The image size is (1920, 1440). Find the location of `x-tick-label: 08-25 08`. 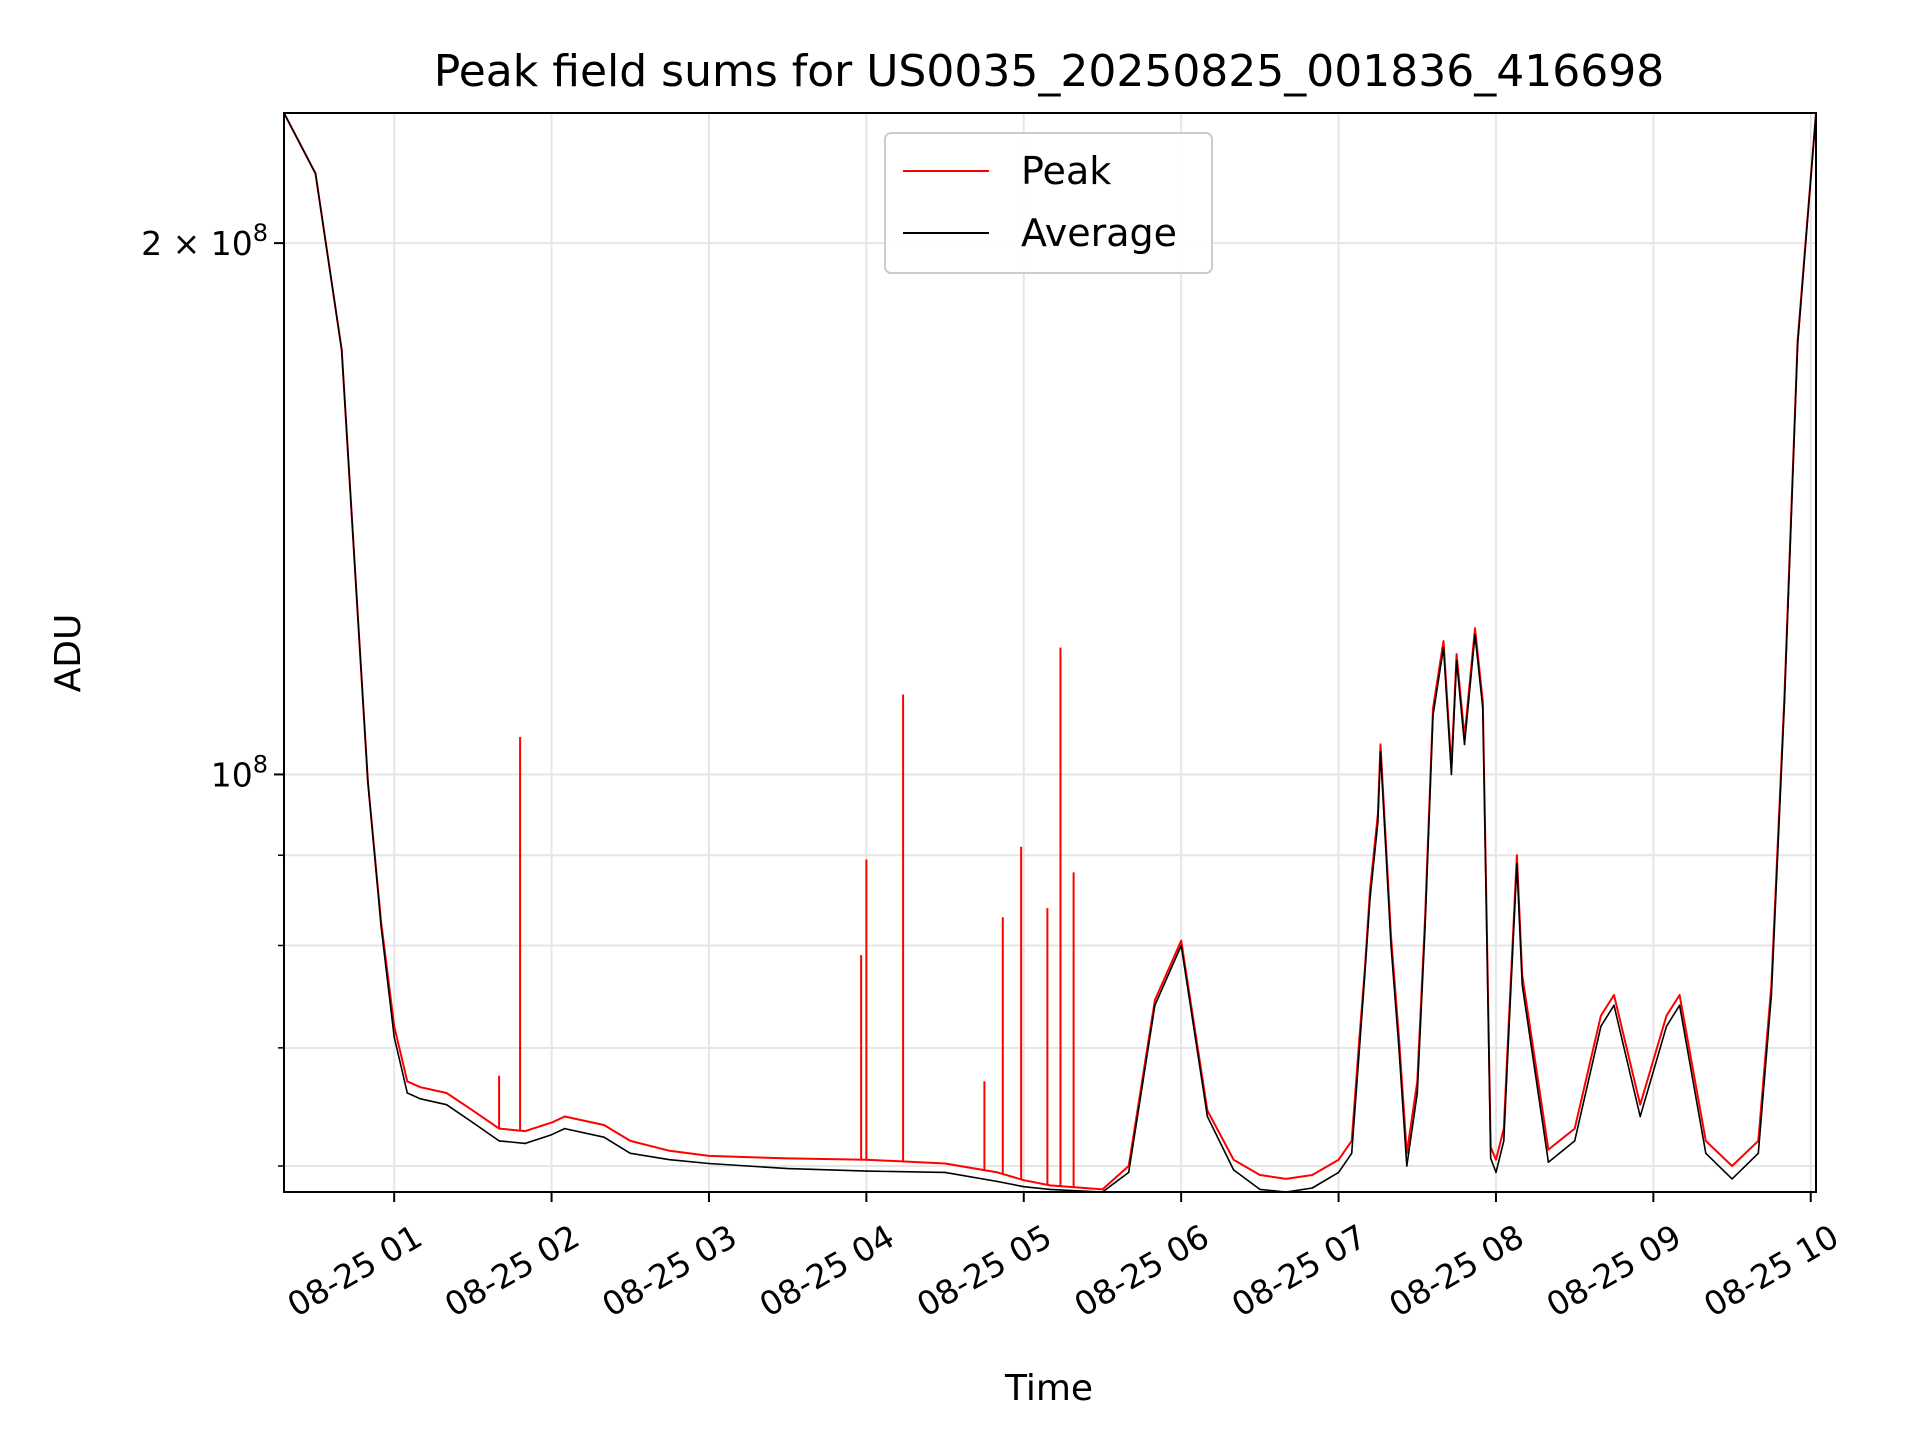

x-tick-label: 08-25 08 is located at coordinates (1456, 1271).